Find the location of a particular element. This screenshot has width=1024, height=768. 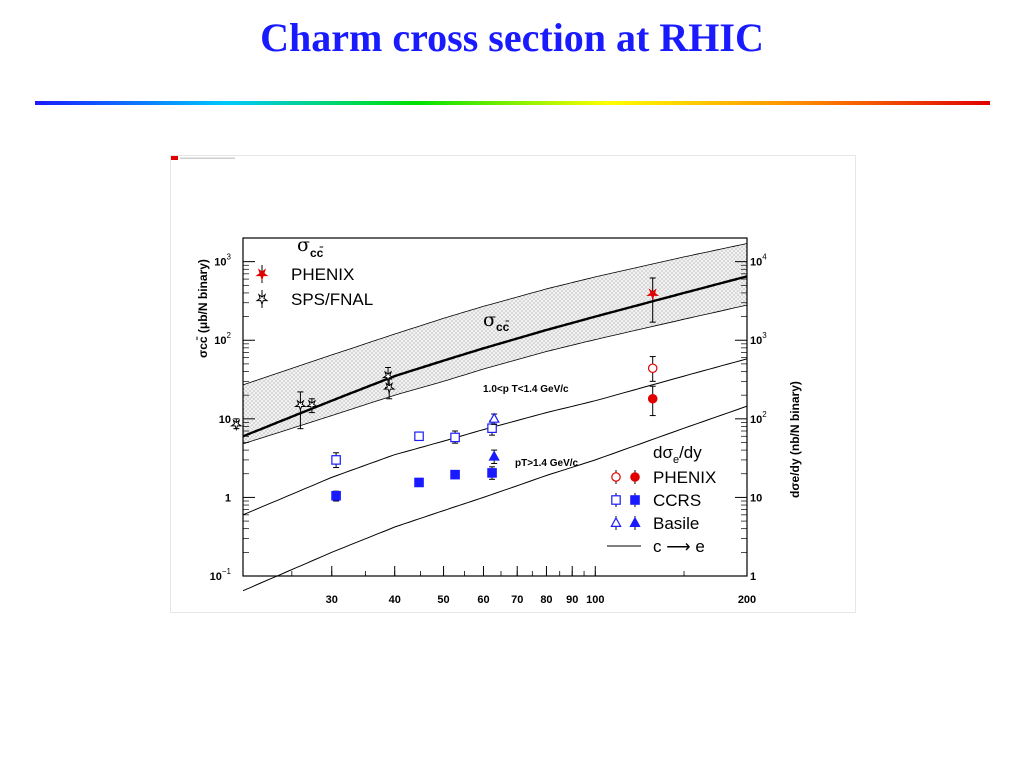

x-tick-label: 200 is located at coordinates (747, 600).